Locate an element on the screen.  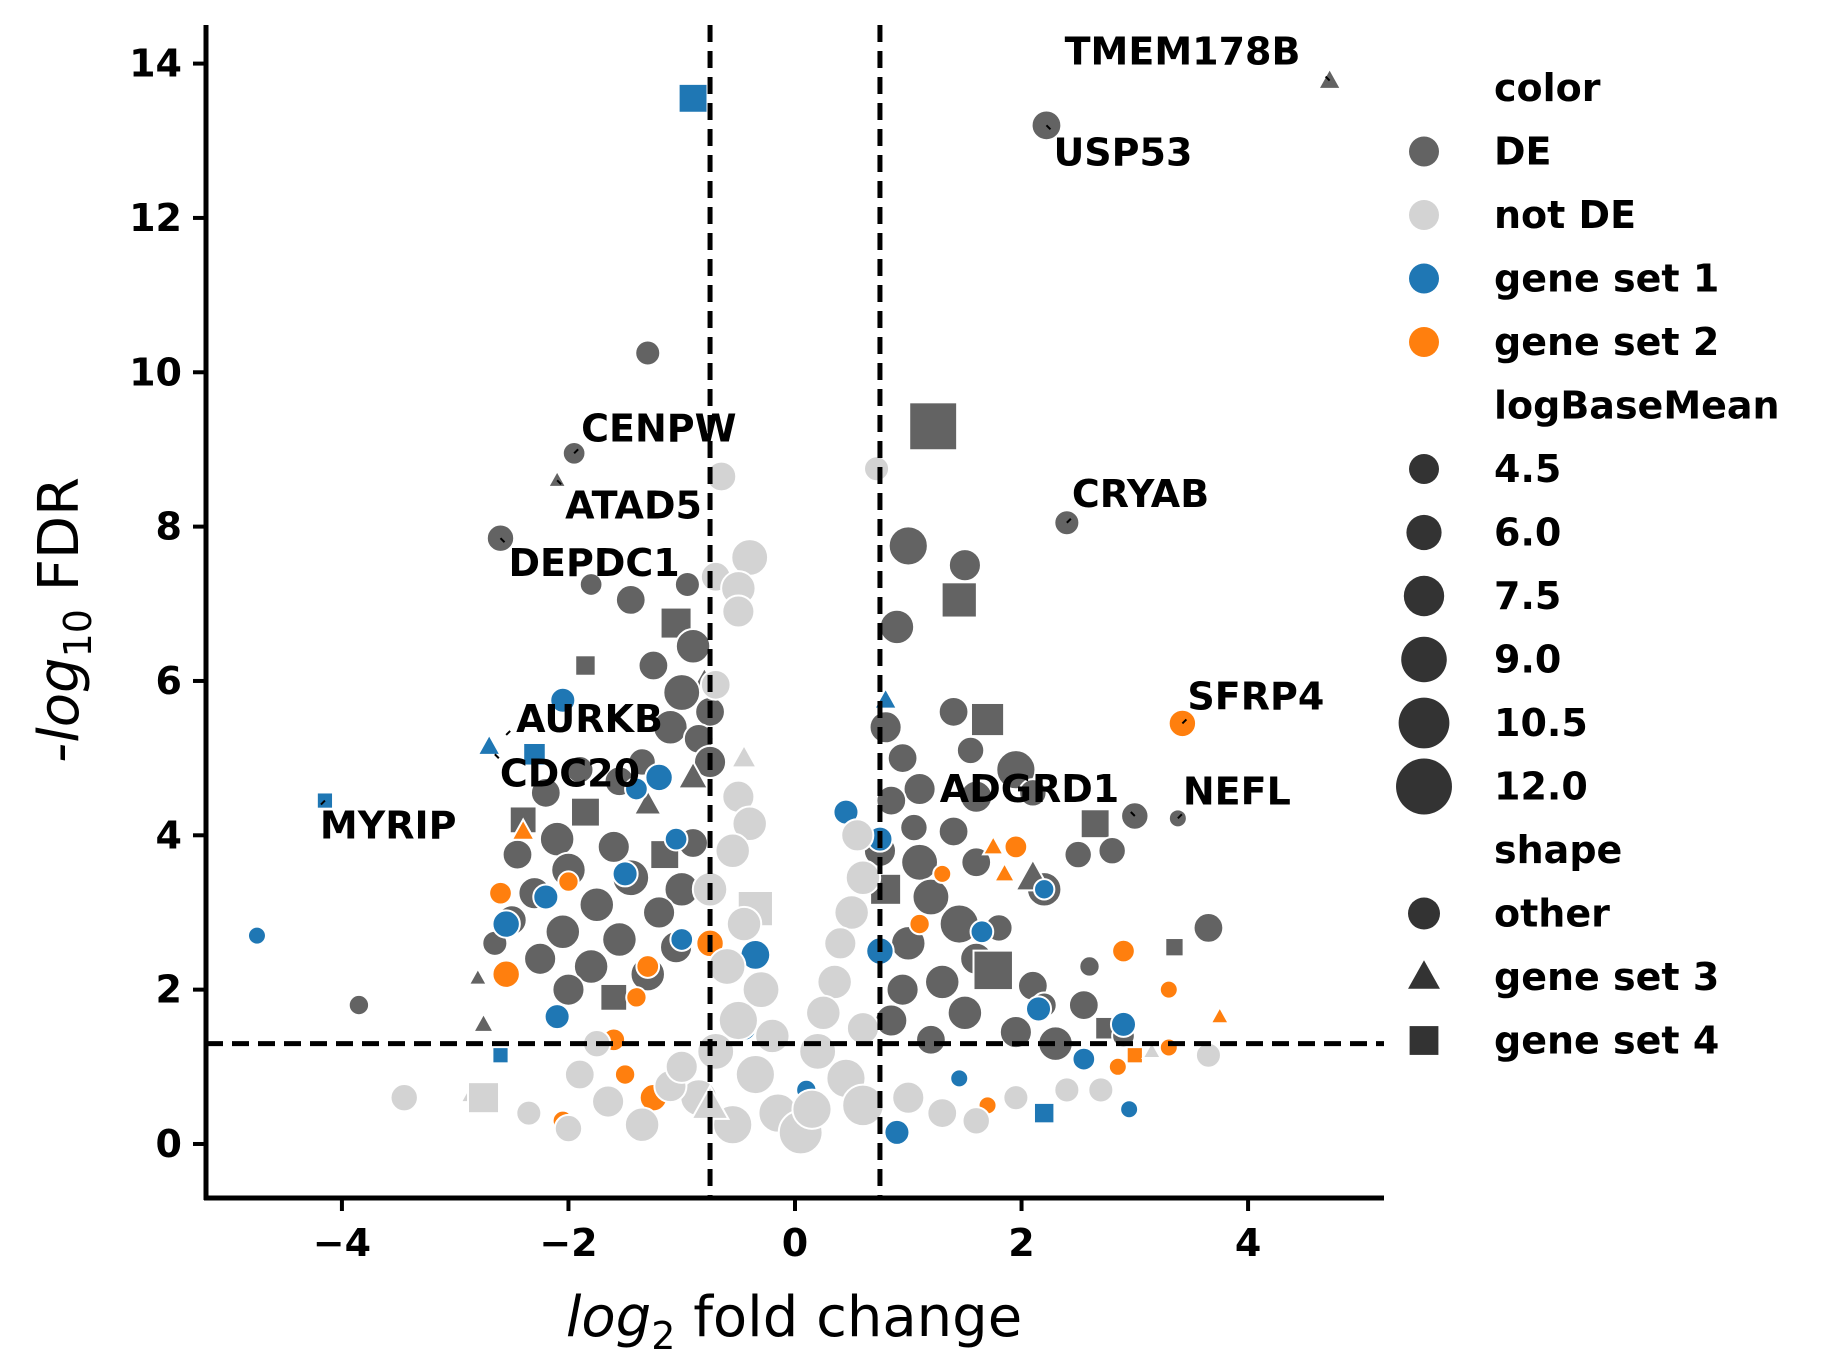
legend-label: DE is located at coordinates (1523, 152).